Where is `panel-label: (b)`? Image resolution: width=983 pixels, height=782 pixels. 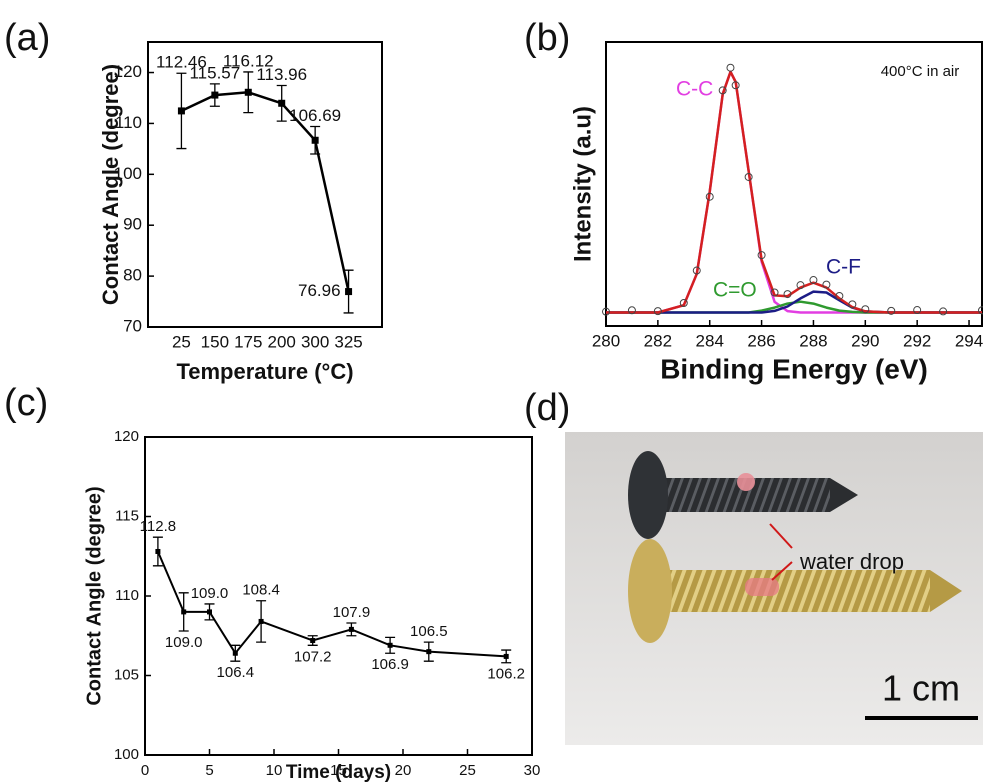 panel-label: (b) is located at coordinates (547, 38).